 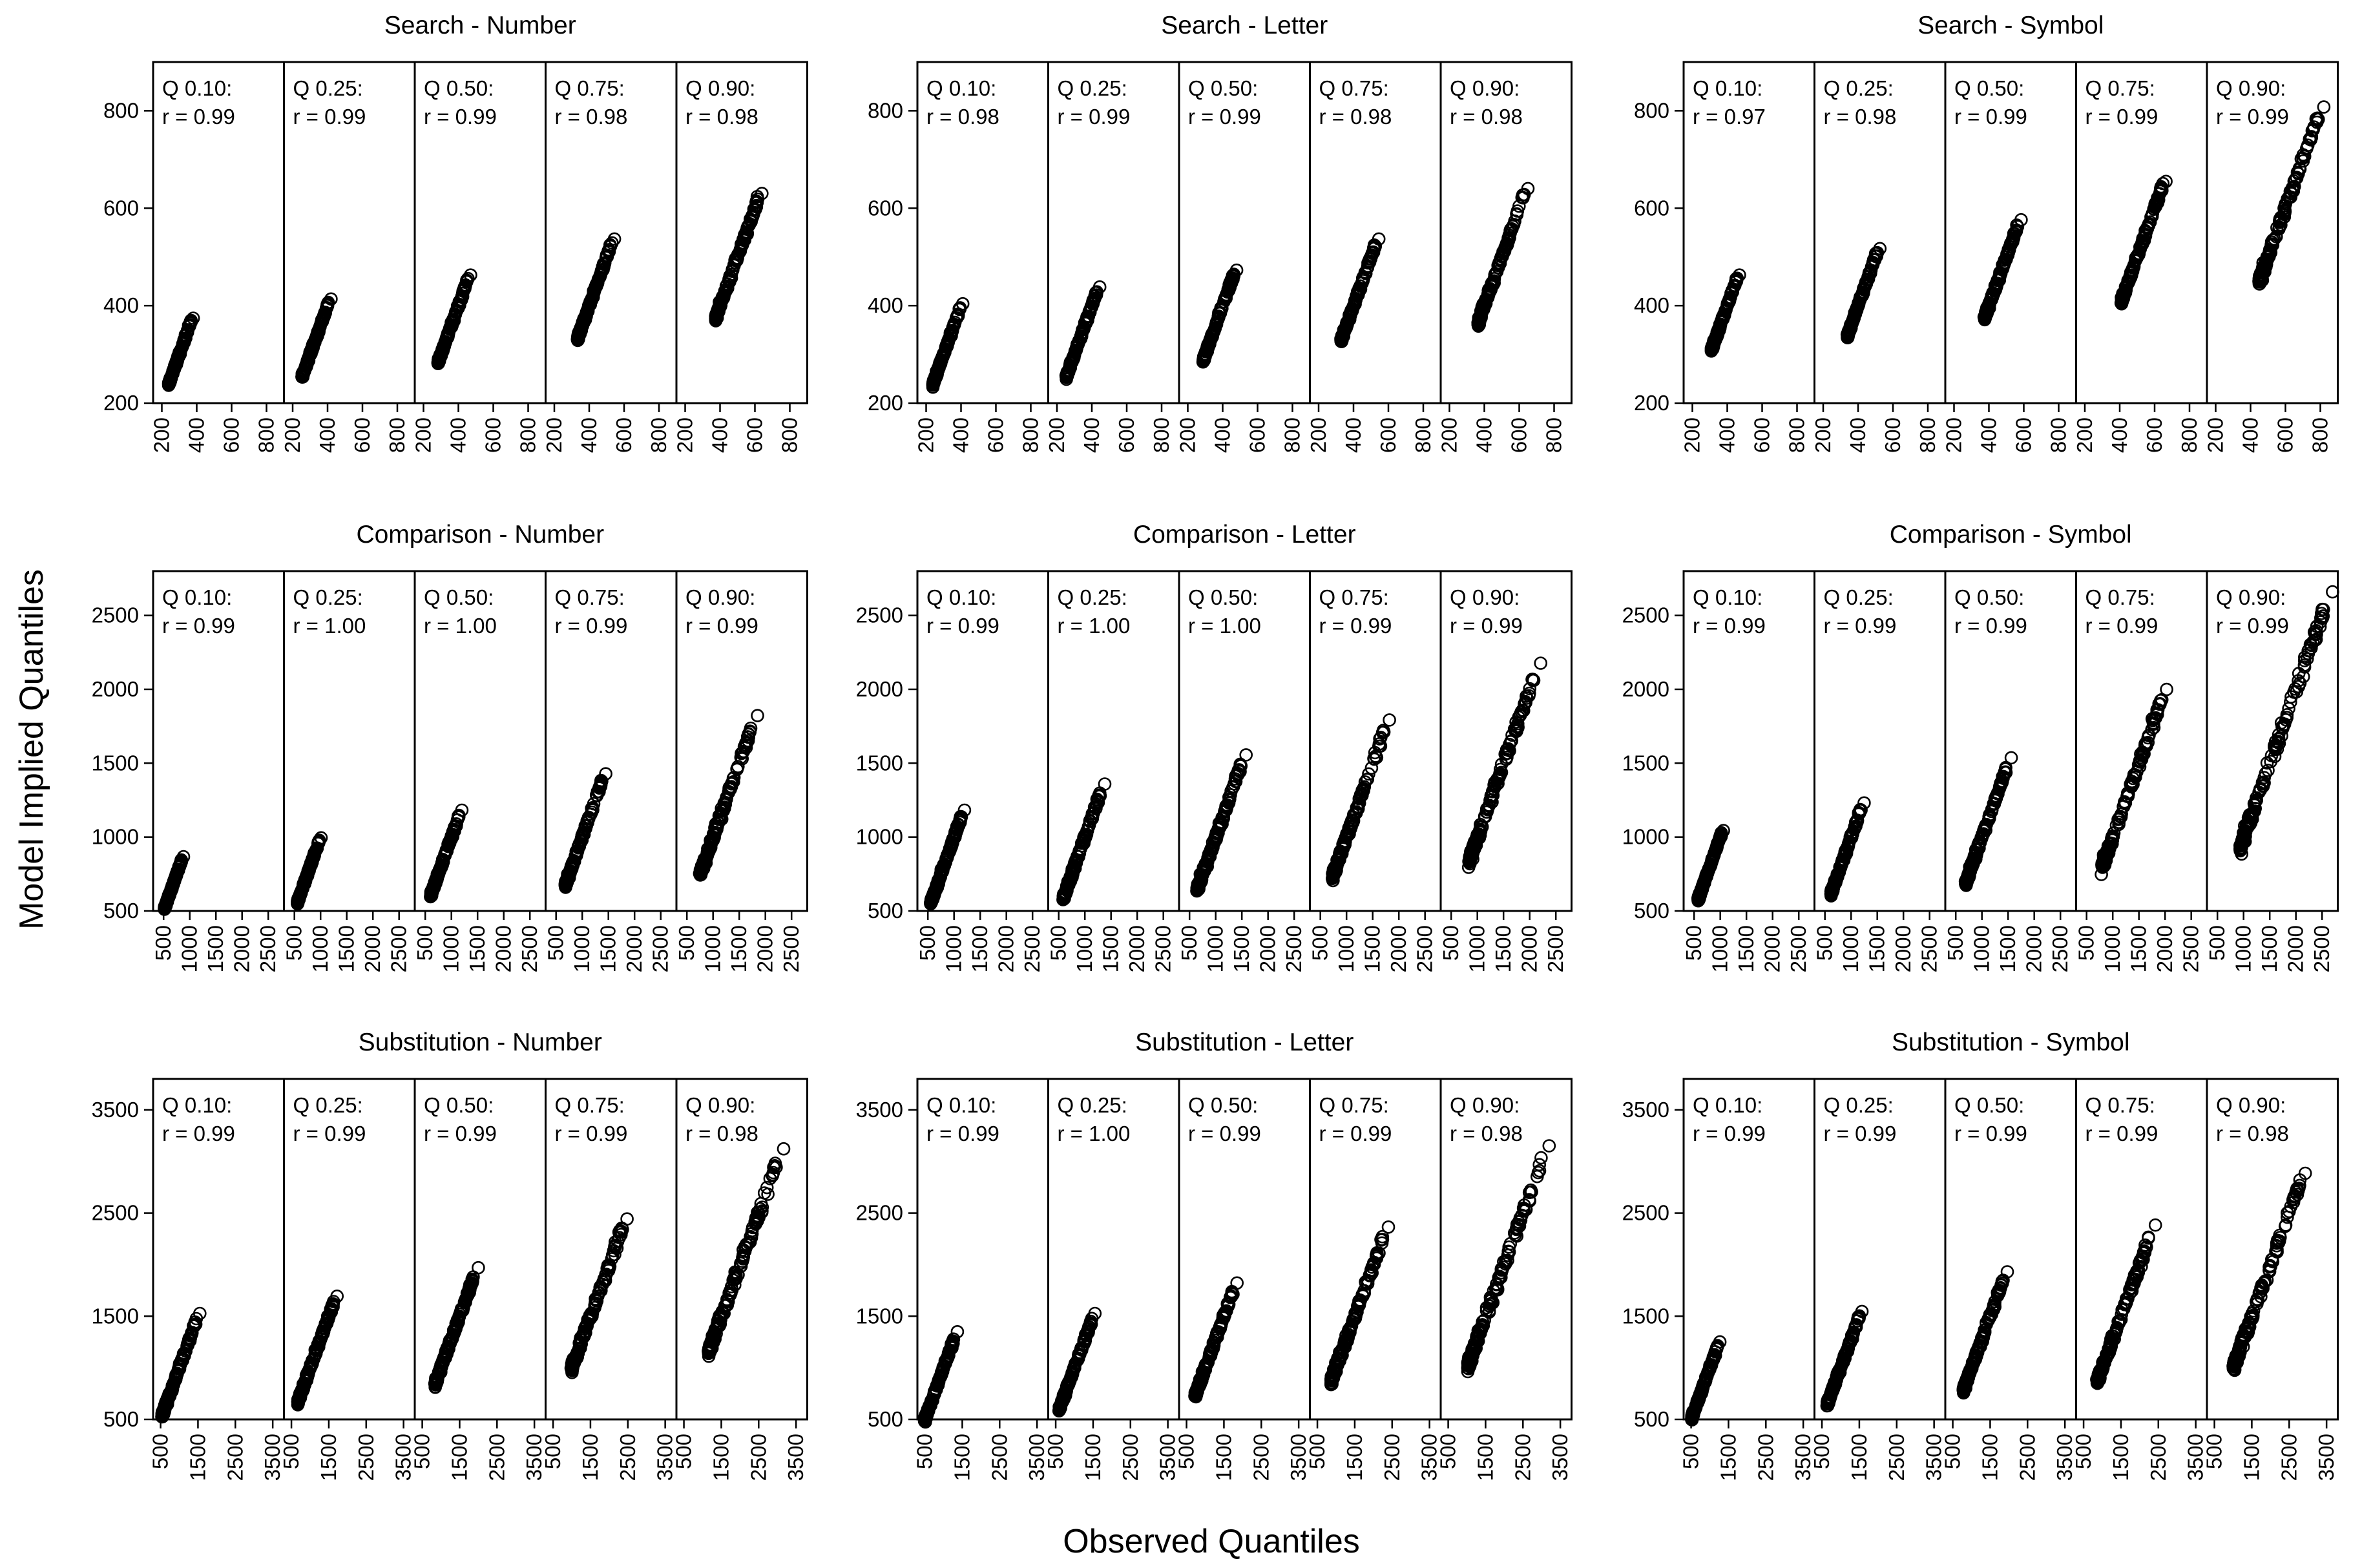 I want to click on quantile-label: Q 0.75:, so click(x=2120, y=597).